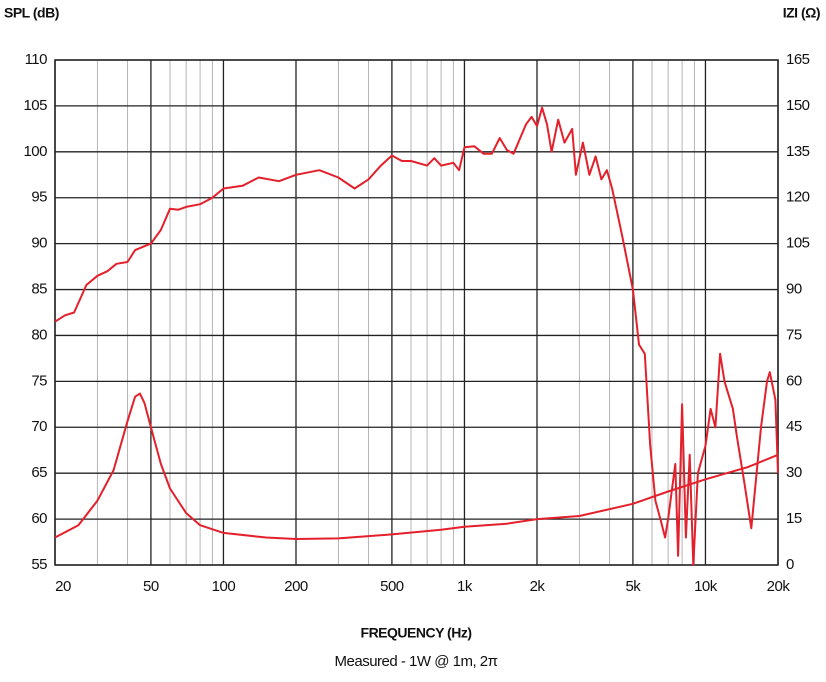  Describe the element at coordinates (35, 105) in the screenshot. I see `y-tick-label: 105` at that location.